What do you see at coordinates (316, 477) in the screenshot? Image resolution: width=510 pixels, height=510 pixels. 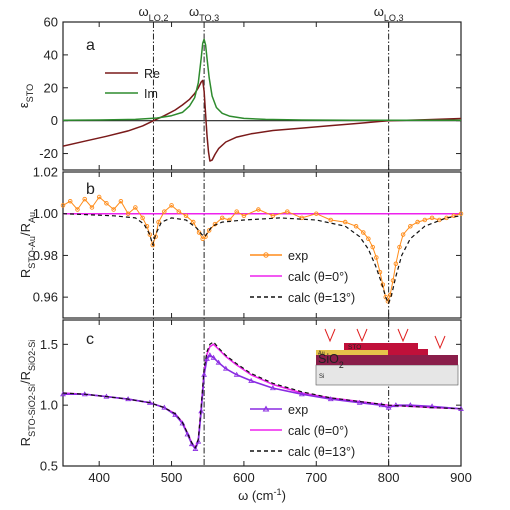 I see `panel-c-xtick-label: 700` at bounding box center [316, 477].